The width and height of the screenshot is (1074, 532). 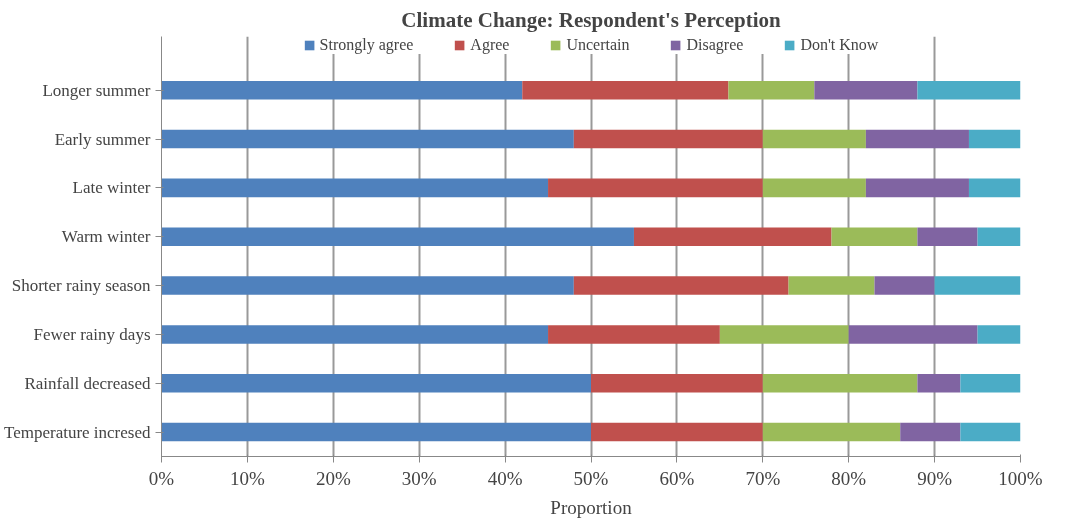 What do you see at coordinates (763, 478) in the screenshot?
I see `x-tick-label: 70%` at bounding box center [763, 478].